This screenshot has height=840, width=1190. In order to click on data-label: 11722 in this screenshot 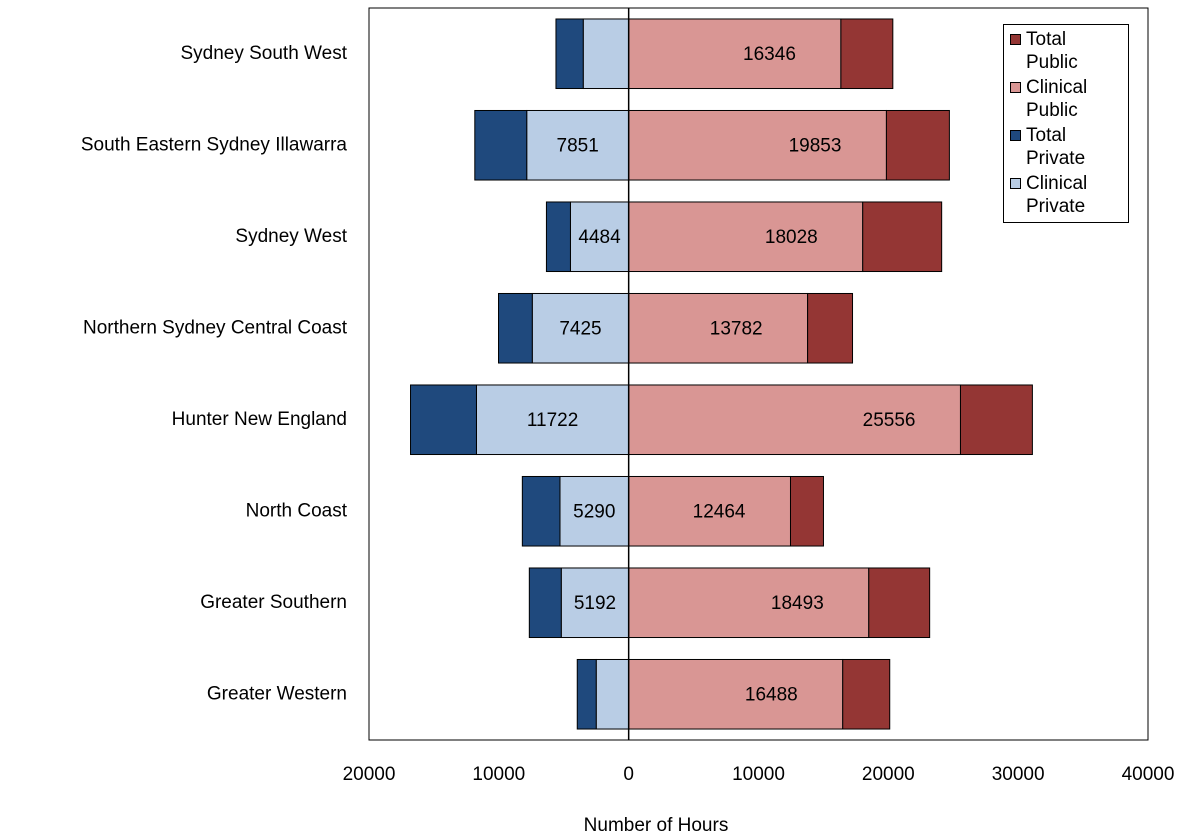, I will do `click(552, 420)`.